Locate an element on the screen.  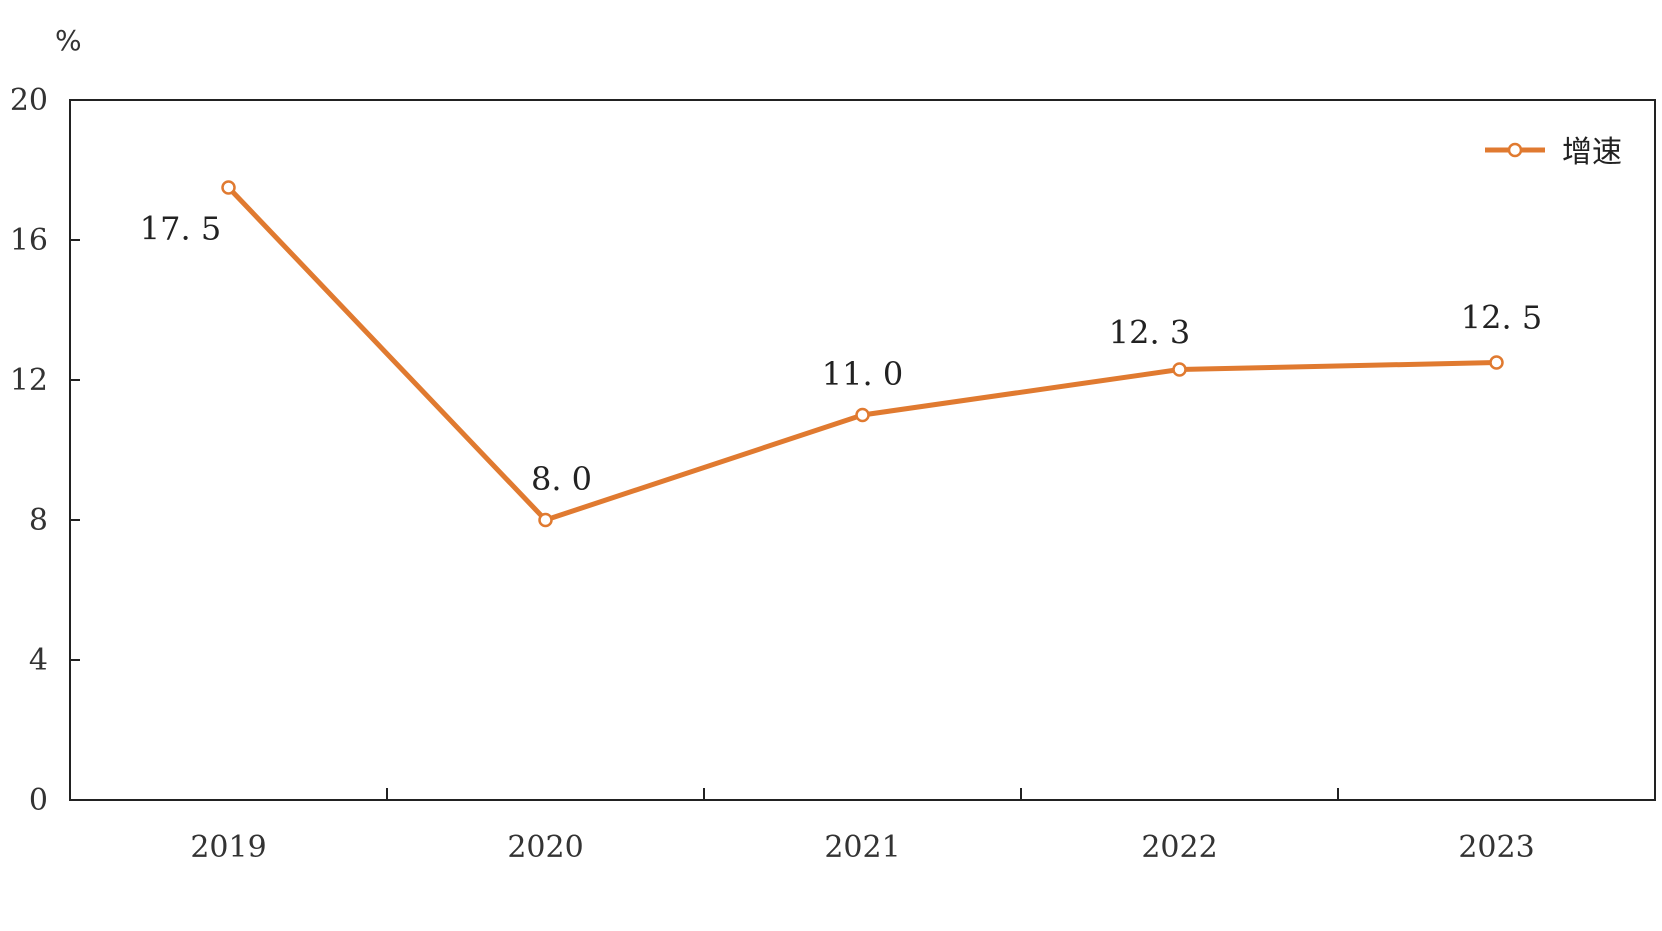
data-label: 11. 0 is located at coordinates (862, 374).